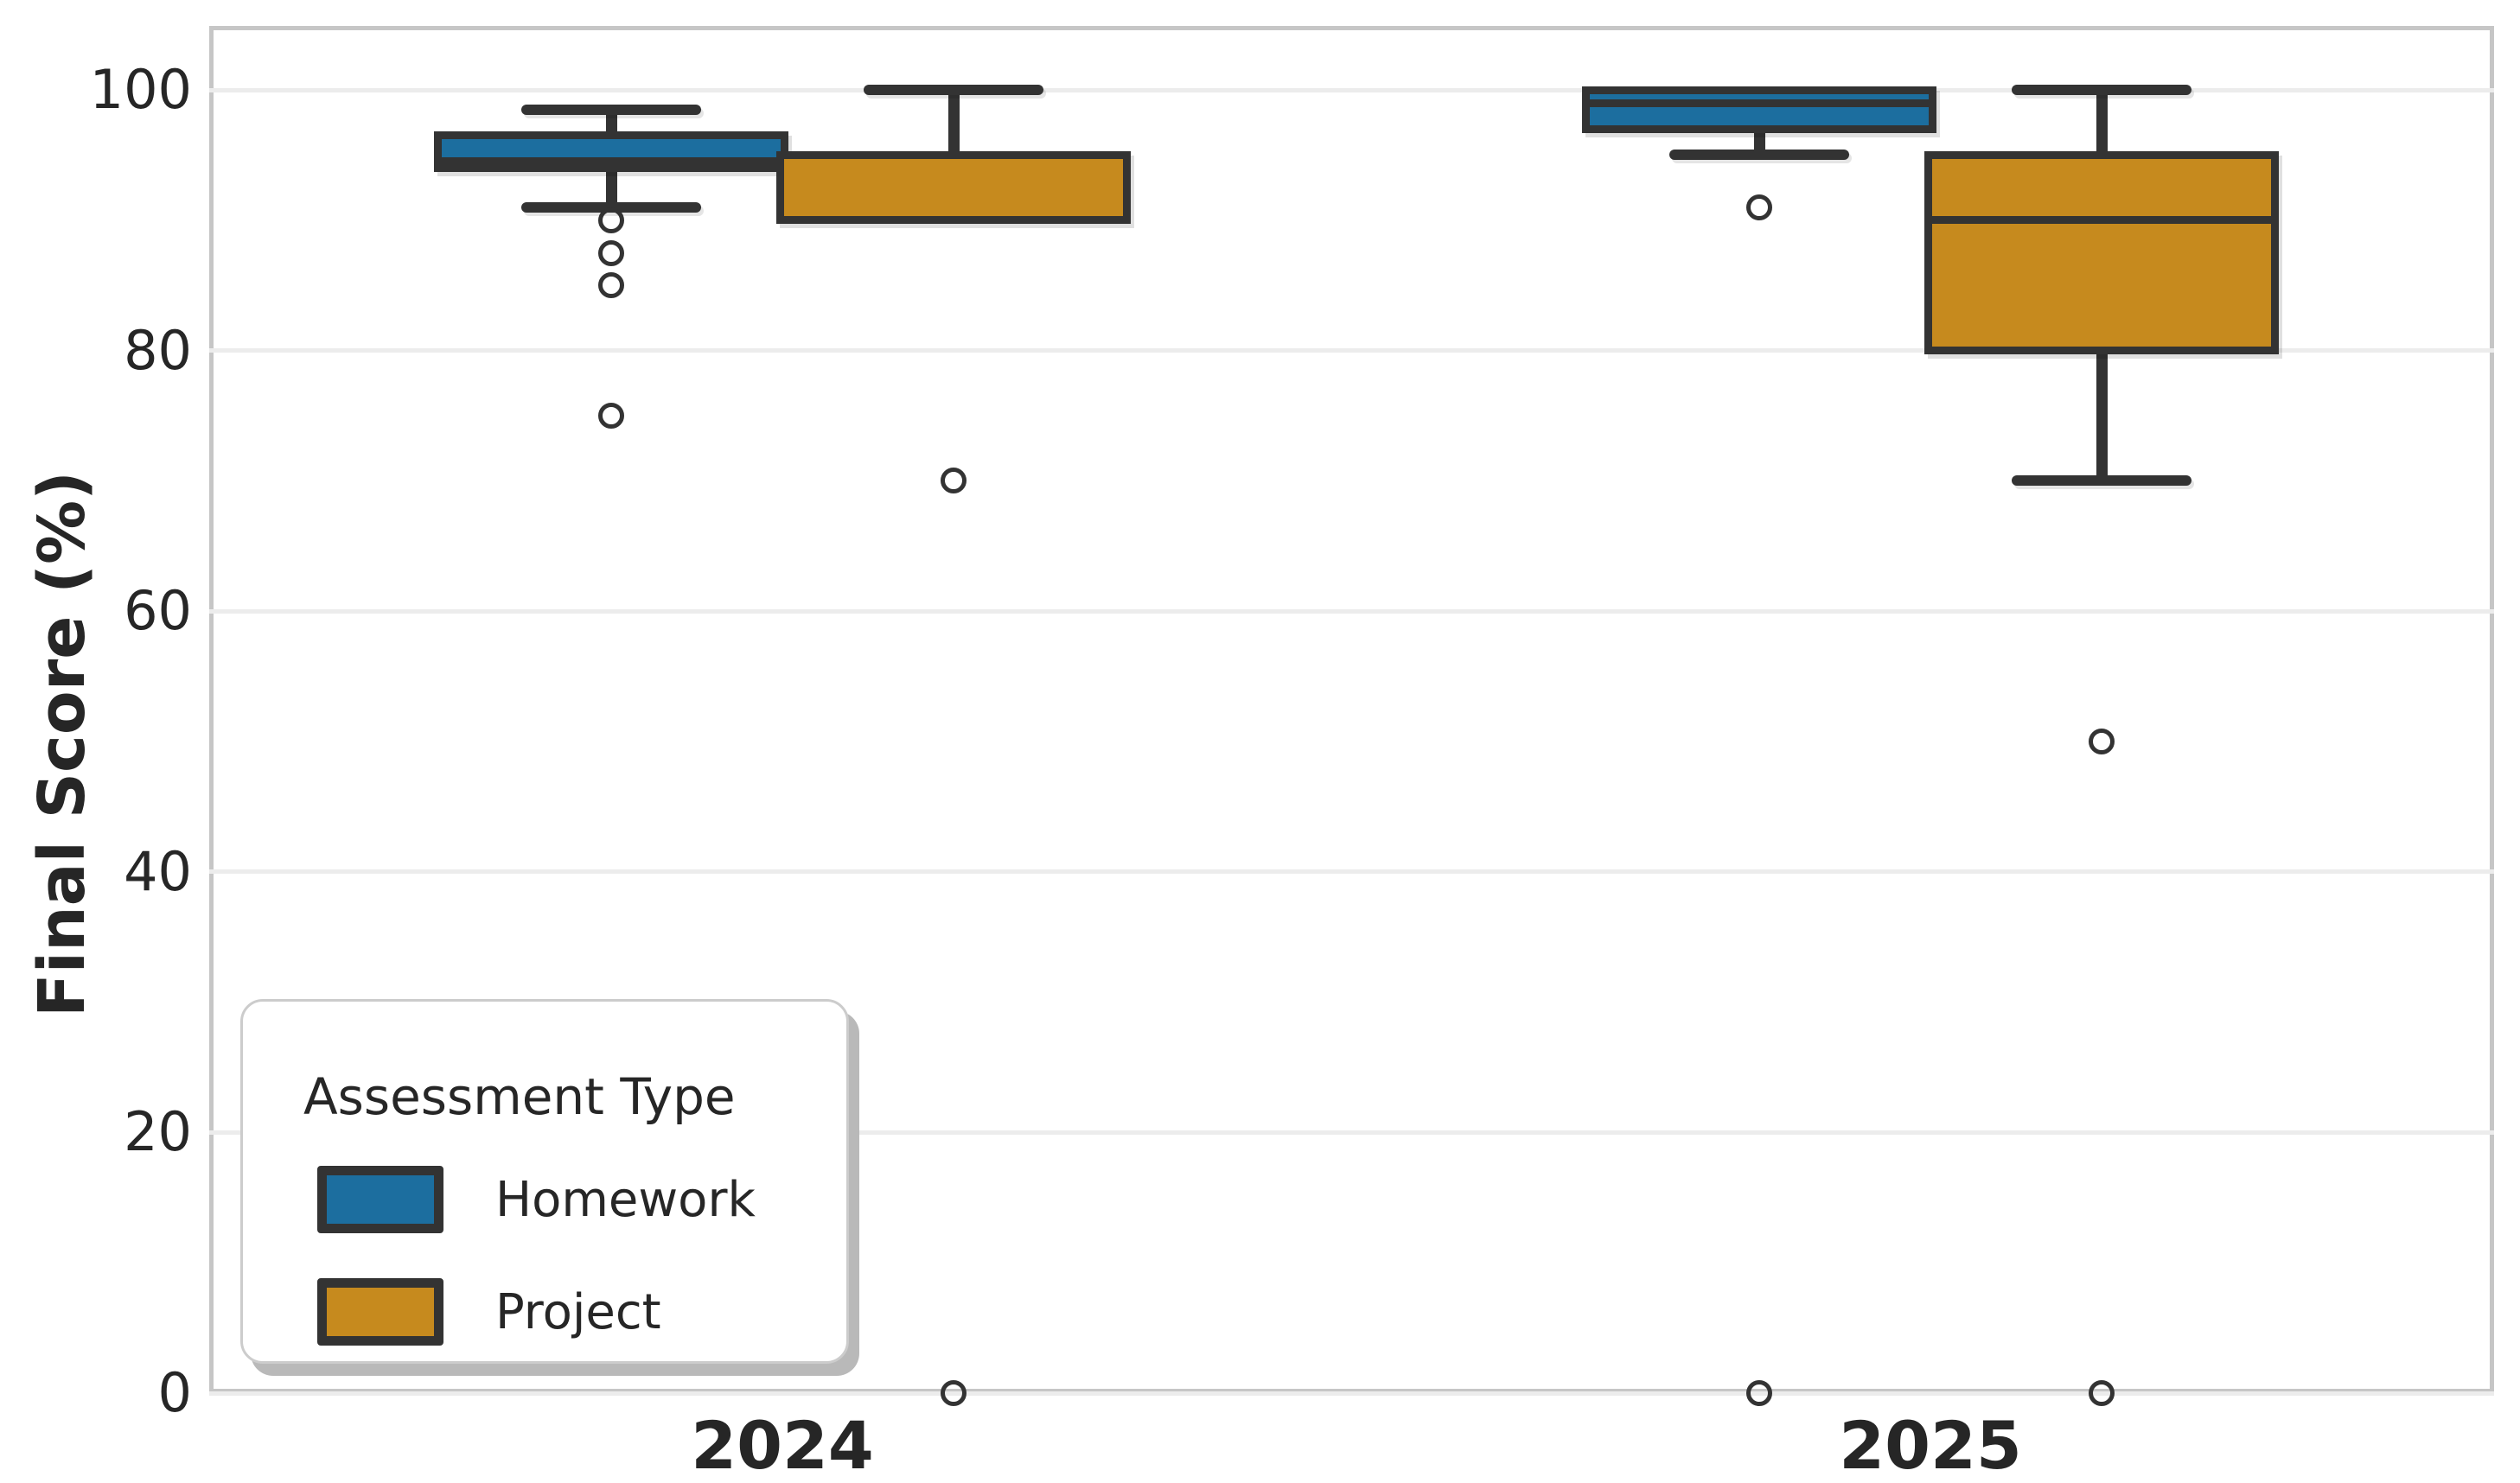 The width and height of the screenshot is (2520, 1483). I want to click on y-axis-label: Final Score (%), so click(62, 744).